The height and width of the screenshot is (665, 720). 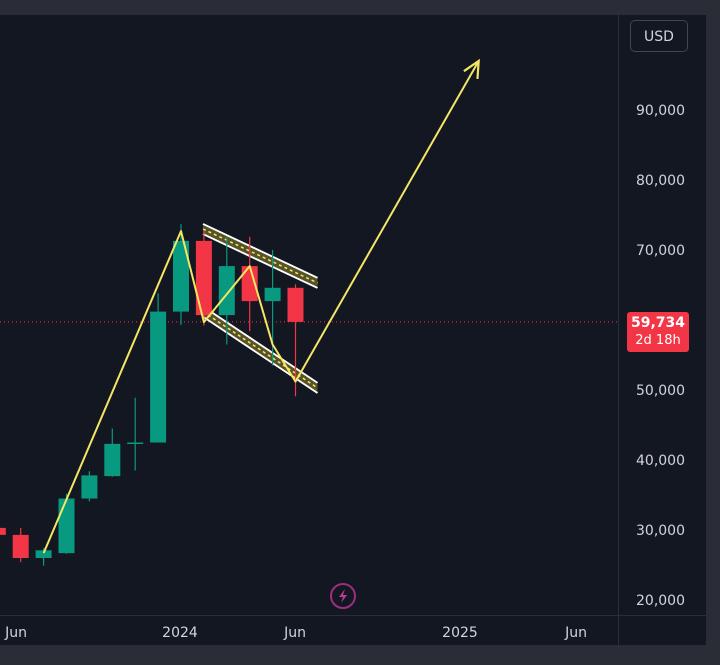 I want to click on lightning-icon, so click(x=343, y=596).